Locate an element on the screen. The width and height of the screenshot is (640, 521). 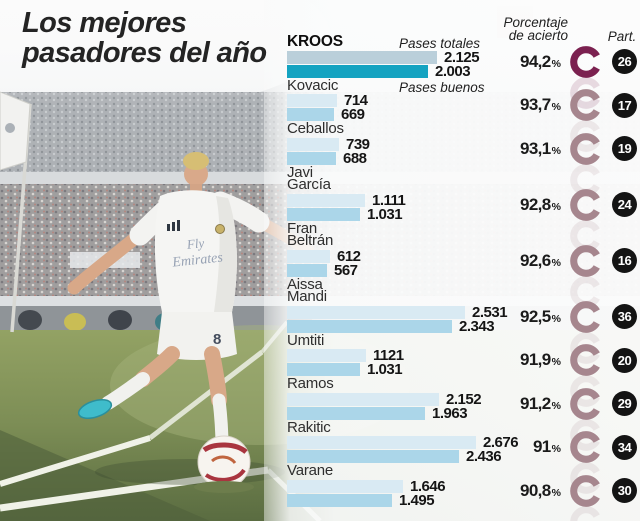
matches-badge: 34 is located at coordinates (624, 447).